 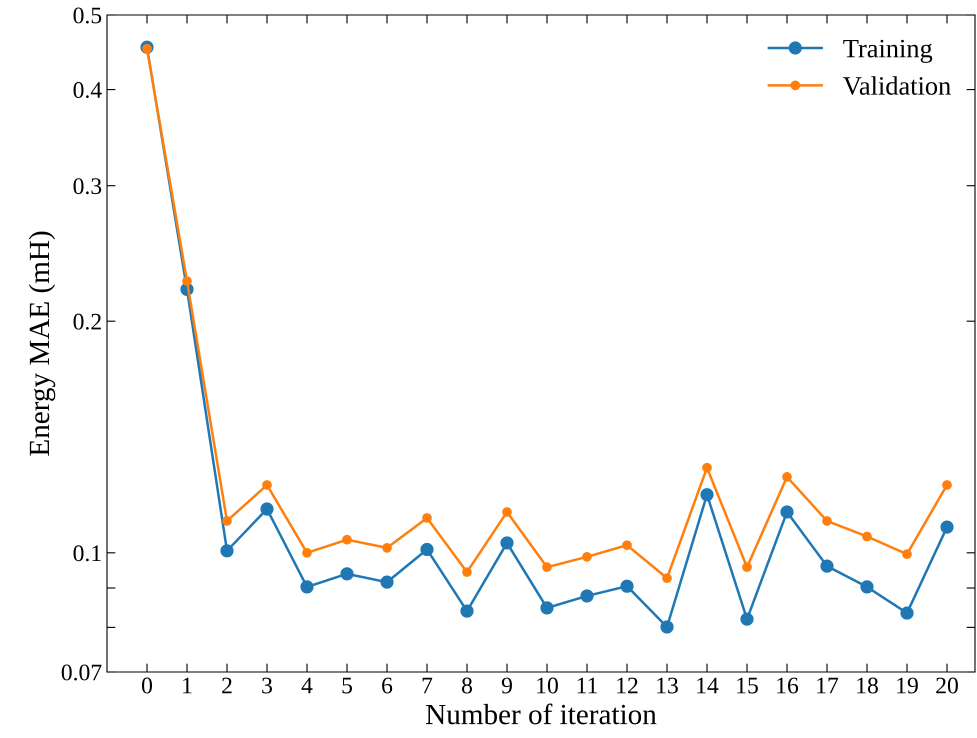 I want to click on x-tick-label: 16, so click(x=787, y=686).